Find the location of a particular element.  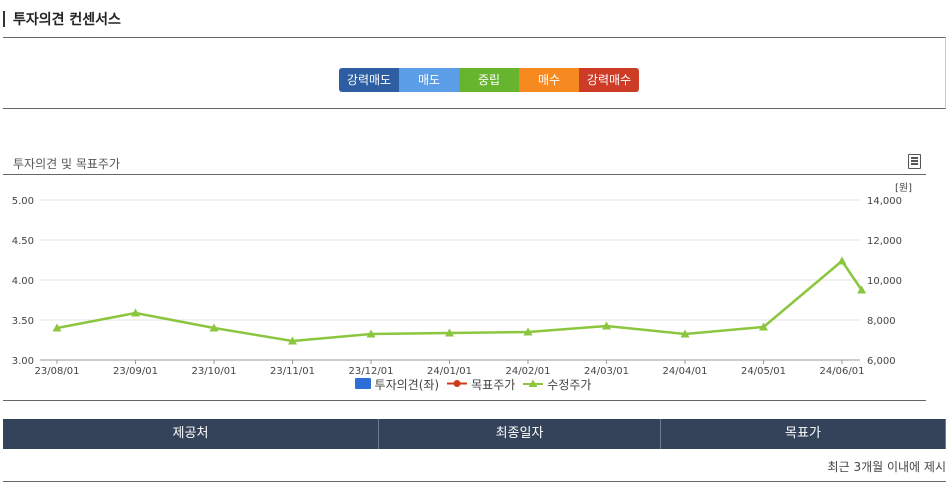

legend-item: 목표주가 is located at coordinates (481, 384).